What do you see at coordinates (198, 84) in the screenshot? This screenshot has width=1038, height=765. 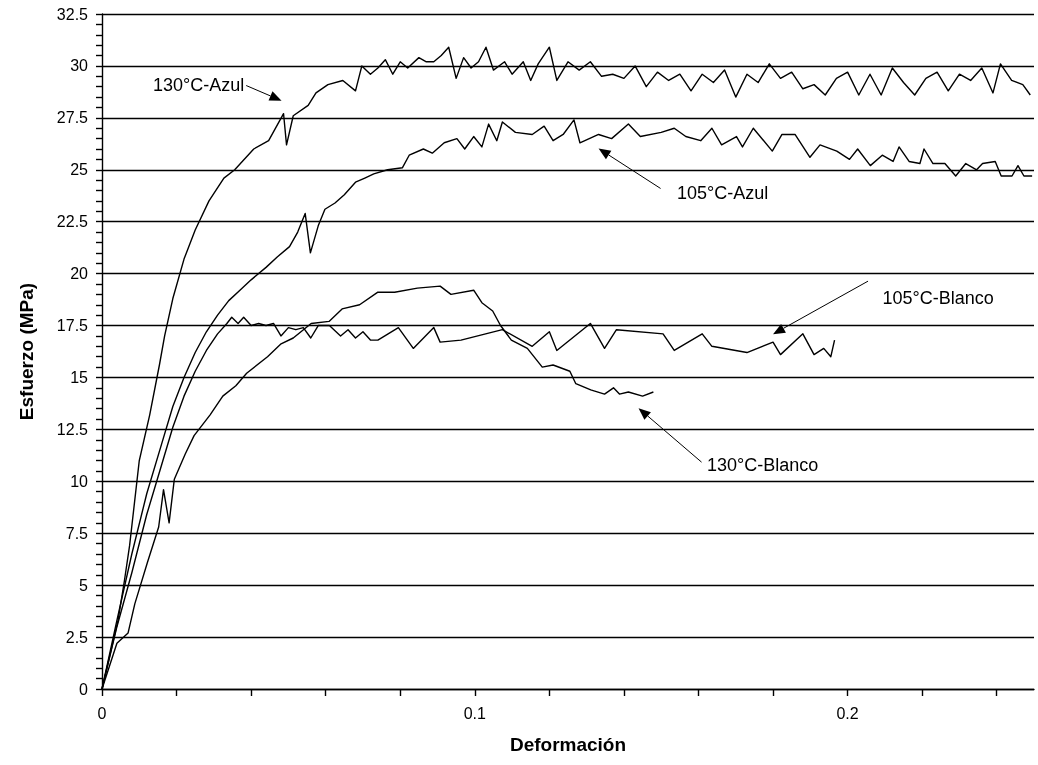 I see `legend-label: 130°C-Azul` at bounding box center [198, 84].